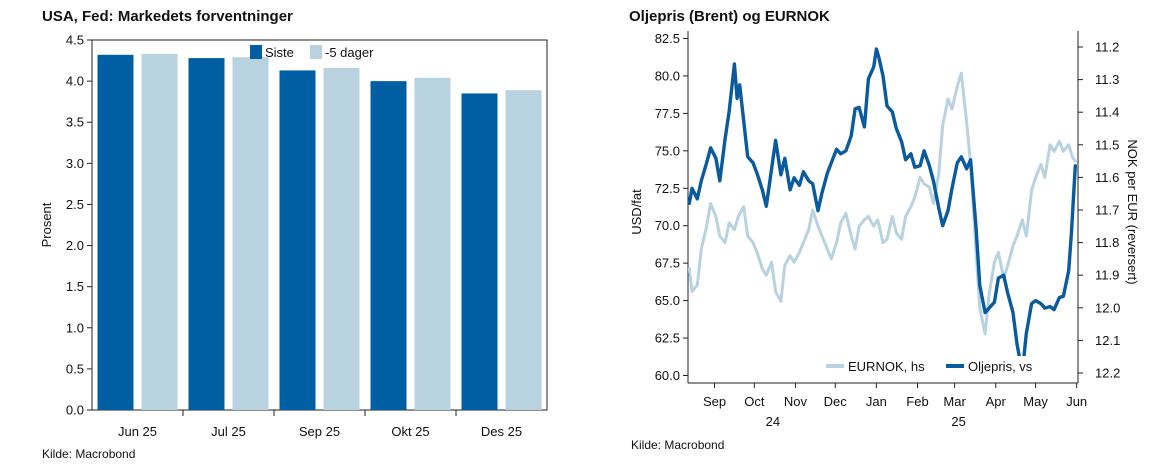 This screenshot has height=466, width=1156. Describe the element at coordinates (1076, 401) in the screenshot. I see `x-tick-label: Jun` at that location.